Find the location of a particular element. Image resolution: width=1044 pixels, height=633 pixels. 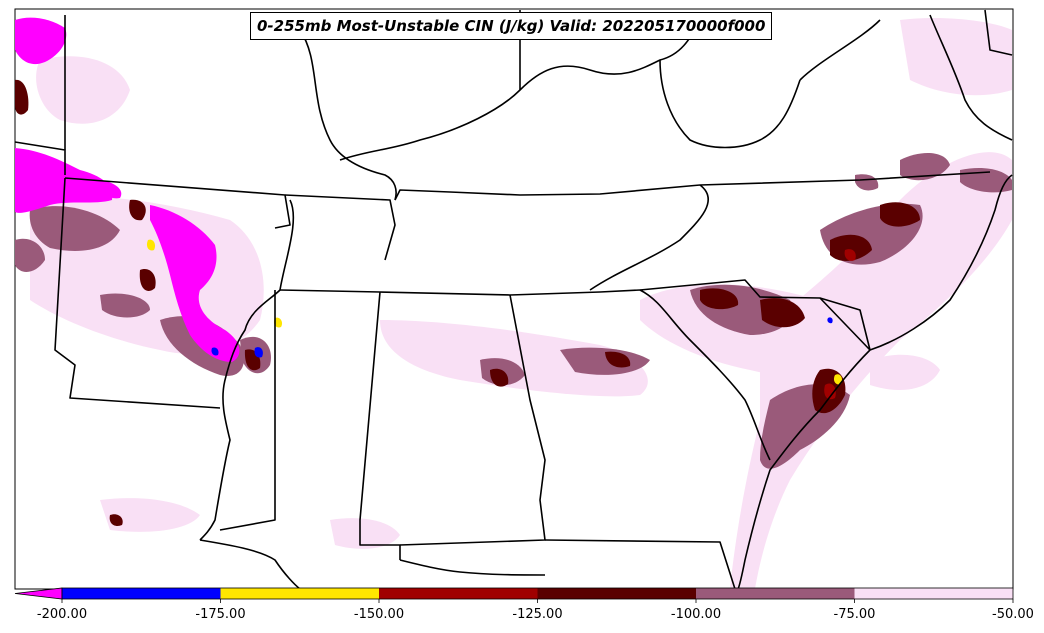

colorbar-tick-label: -100.00 is located at coordinates (696, 614).